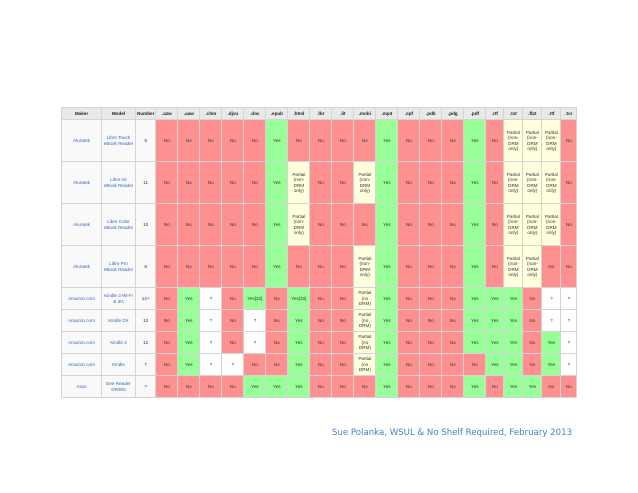 This screenshot has height=493, width=638. What do you see at coordinates (532, 113) in the screenshot?
I see `column-header: .fb2` at bounding box center [532, 113].